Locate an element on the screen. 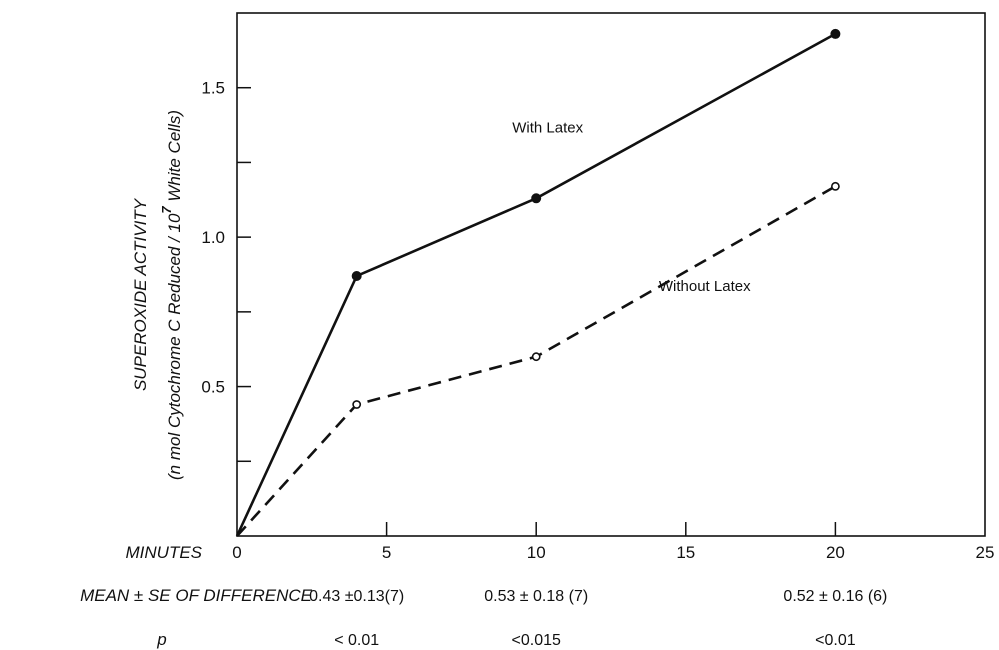 The image size is (999, 650). stats-row-label: p is located at coordinates (161, 639).